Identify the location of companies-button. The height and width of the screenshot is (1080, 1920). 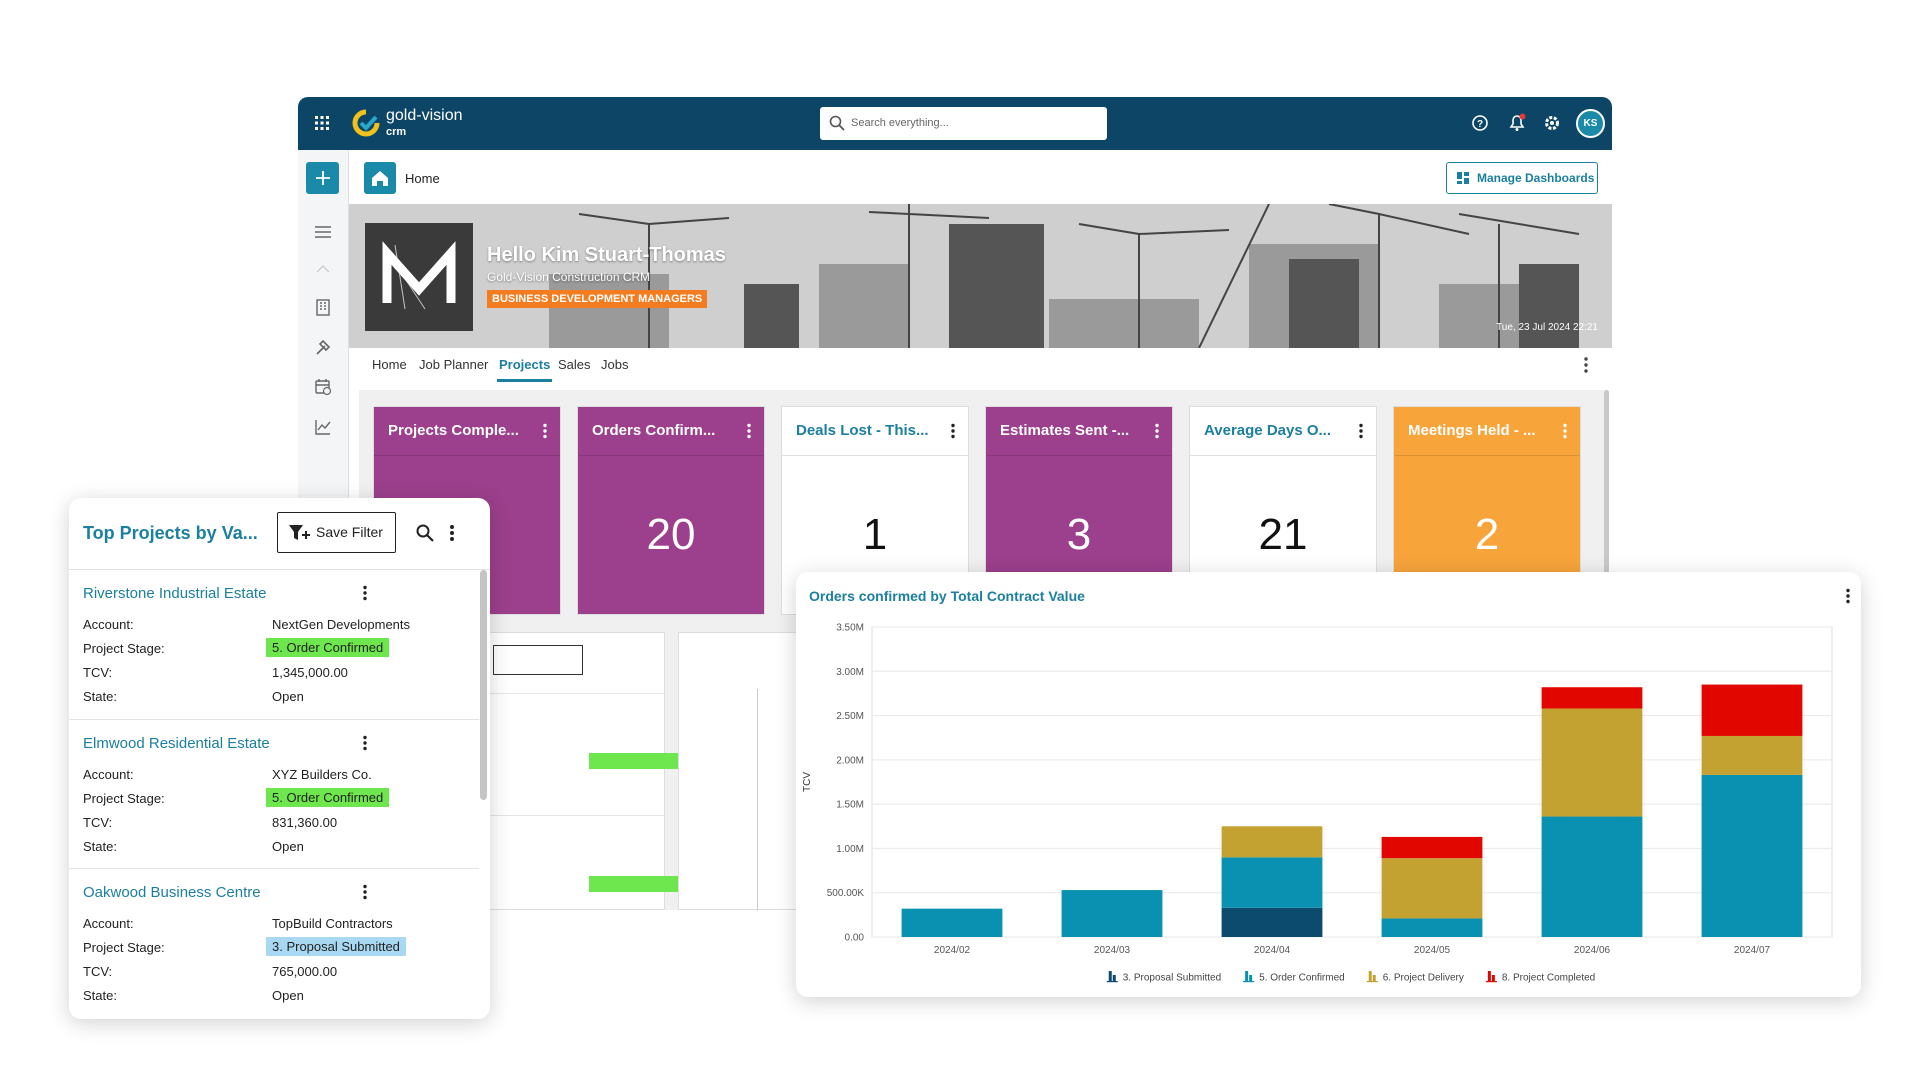
(323, 307).